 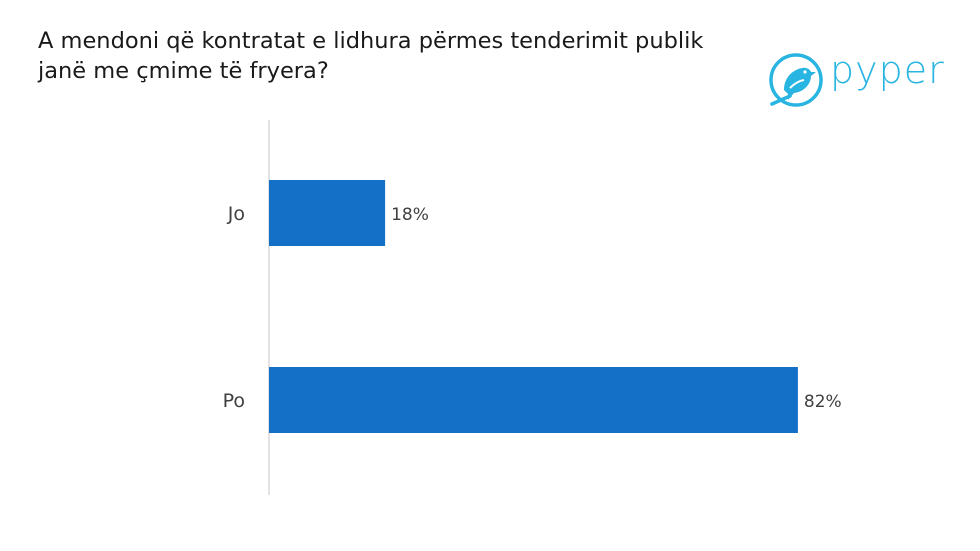 What do you see at coordinates (823, 402) in the screenshot?
I see `value-label-po: 82%` at bounding box center [823, 402].